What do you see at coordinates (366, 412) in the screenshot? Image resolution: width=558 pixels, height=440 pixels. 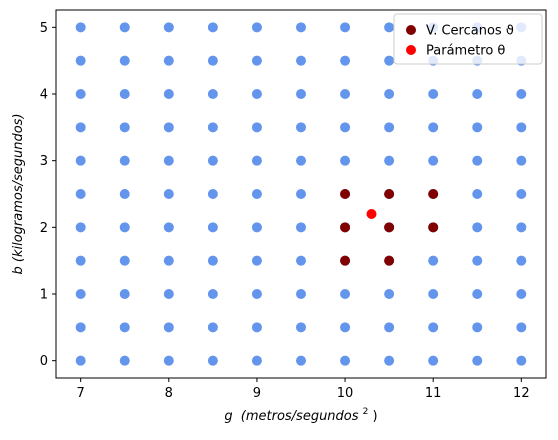 I see `x-axis-label-exp: 2` at bounding box center [366, 412].